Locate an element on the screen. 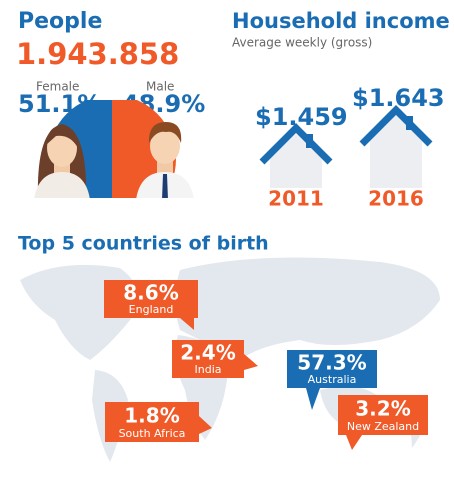 The height and width of the screenshot is (478, 454). callout: 8.6% England is located at coordinates (151, 305).